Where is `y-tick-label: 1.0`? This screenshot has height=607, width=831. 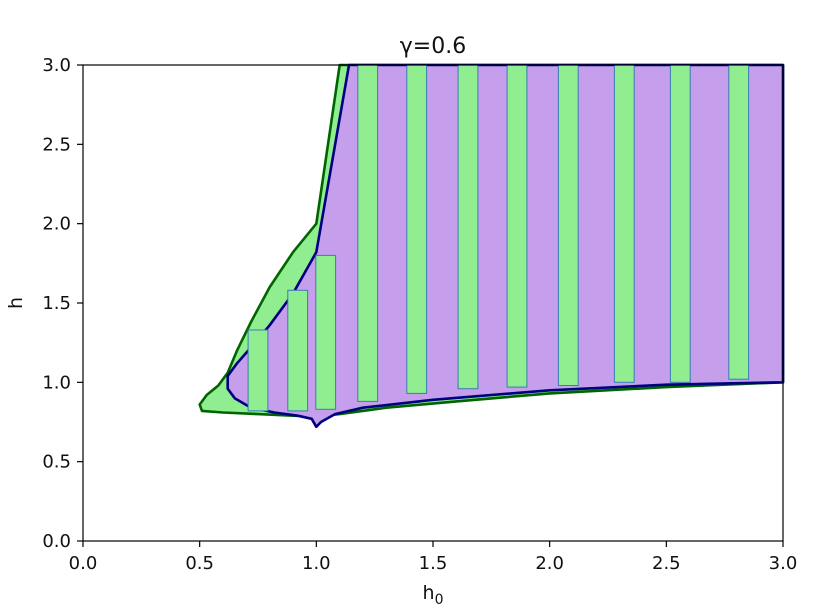
y-tick-label: 1.0 is located at coordinates (56, 382).